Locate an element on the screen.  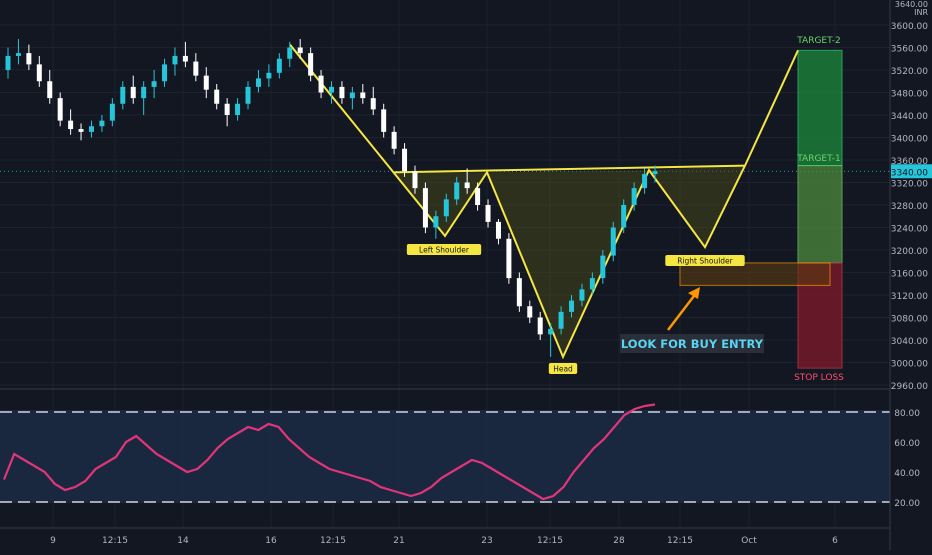
buy-entry-label: LOOK FOR BUY ENTRY is located at coordinates (692, 344).